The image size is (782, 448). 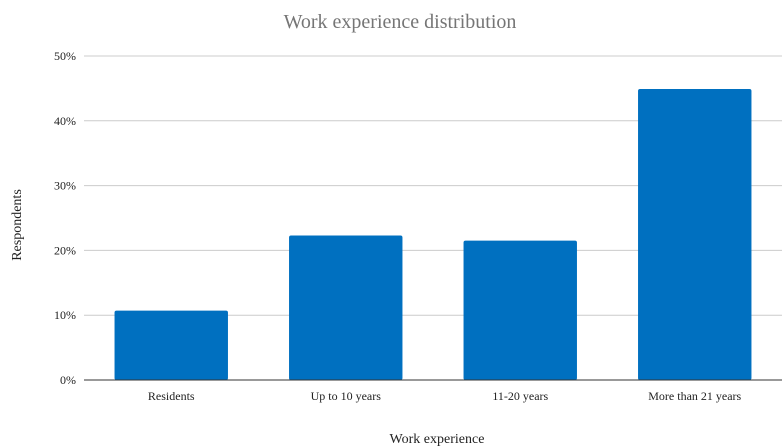 I want to click on x-tick-label: Residents, so click(x=171, y=396).